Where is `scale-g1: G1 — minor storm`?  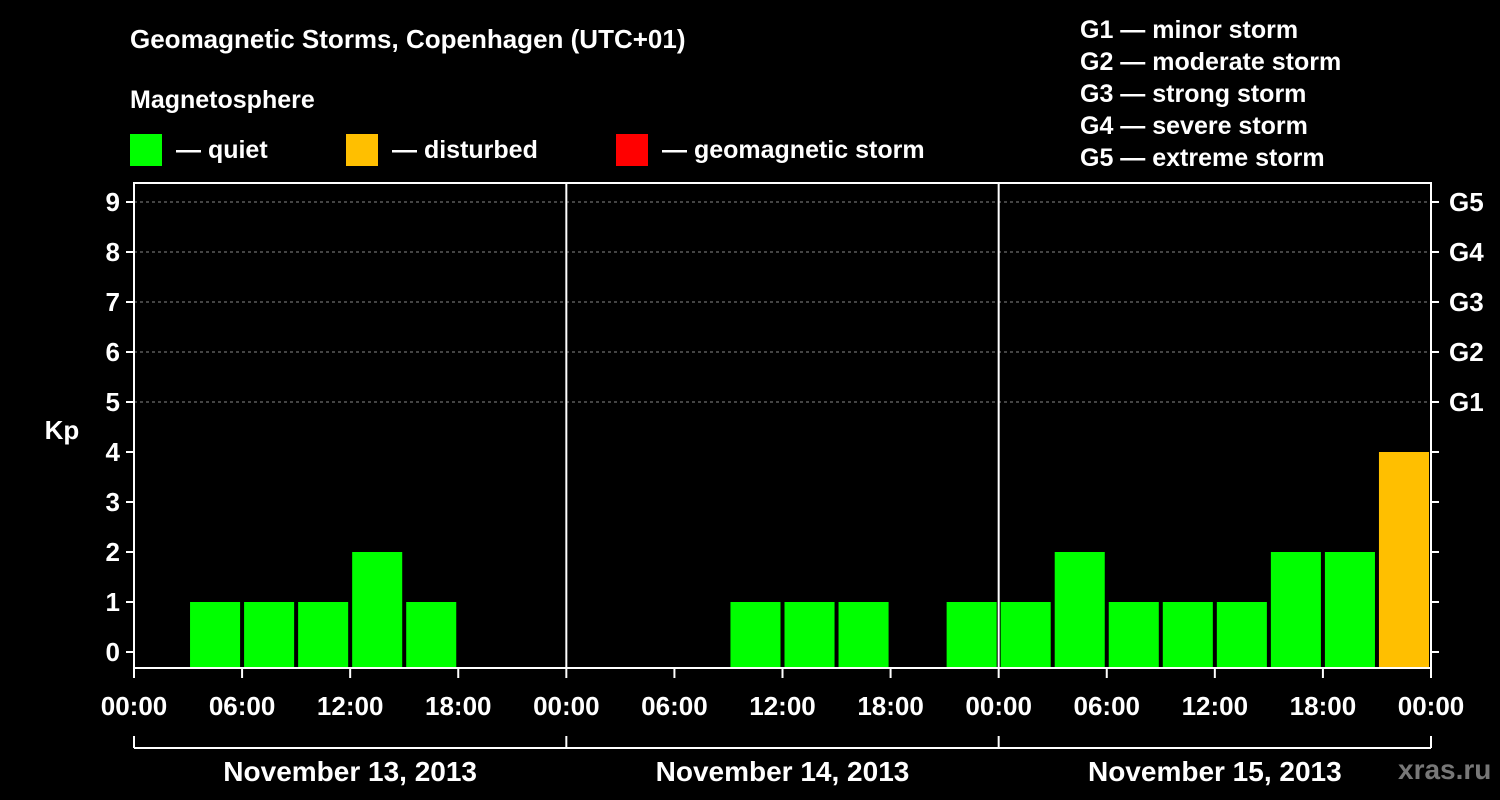 scale-g1: G1 — minor storm is located at coordinates (1189, 30).